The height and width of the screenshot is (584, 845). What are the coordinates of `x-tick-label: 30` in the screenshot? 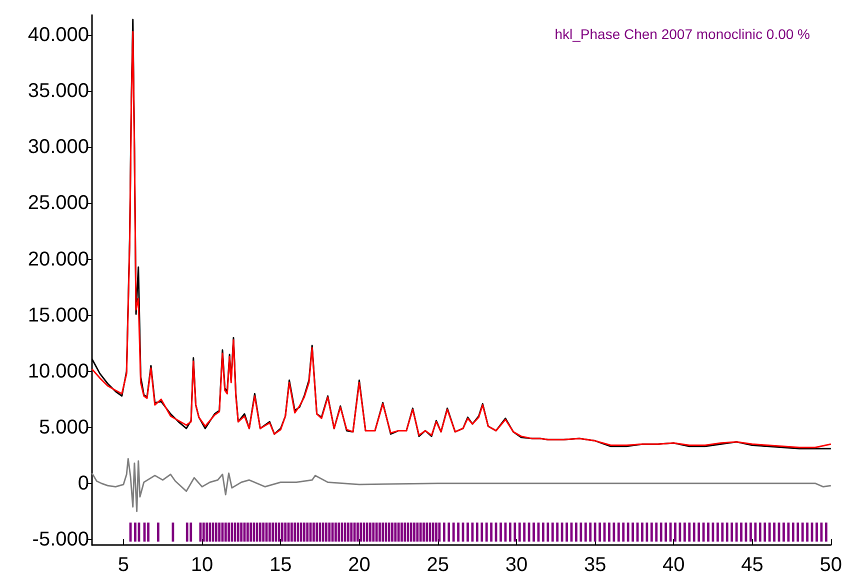 It's located at (516, 565).